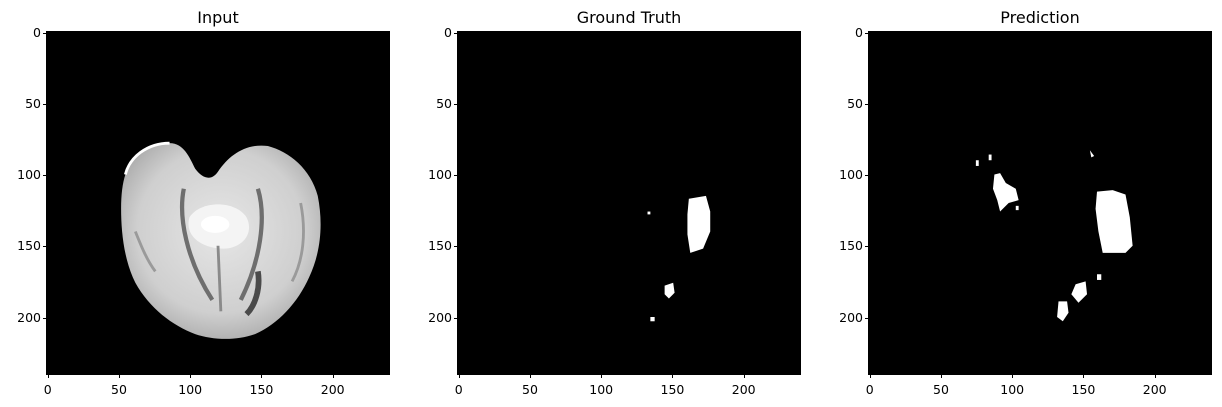 Image resolution: width=1222 pixels, height=407 pixels. I want to click on panel-title: Prediction, so click(1040, 17).